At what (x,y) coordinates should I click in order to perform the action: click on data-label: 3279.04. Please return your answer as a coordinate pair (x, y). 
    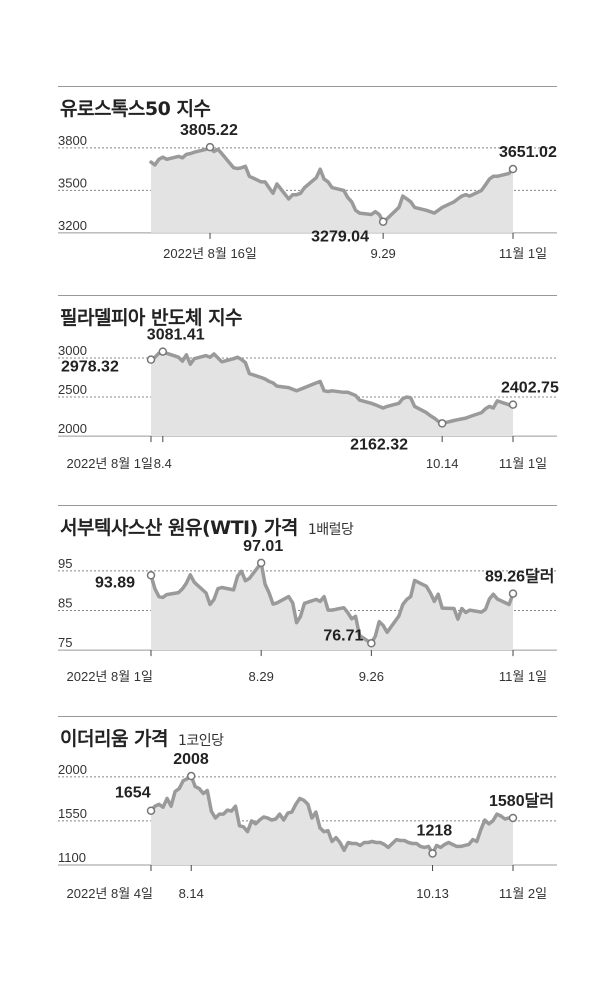
    Looking at the image, I should click on (340, 237).